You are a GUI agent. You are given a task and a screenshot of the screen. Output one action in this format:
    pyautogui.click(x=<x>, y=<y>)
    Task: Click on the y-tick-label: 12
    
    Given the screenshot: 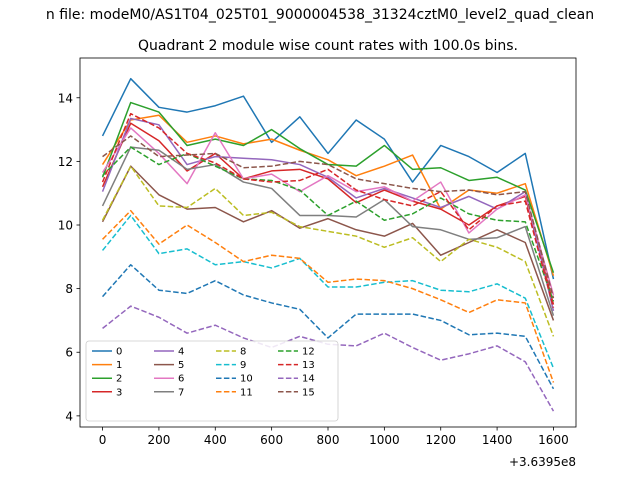 What is the action you would take?
    pyautogui.click(x=65, y=162)
    